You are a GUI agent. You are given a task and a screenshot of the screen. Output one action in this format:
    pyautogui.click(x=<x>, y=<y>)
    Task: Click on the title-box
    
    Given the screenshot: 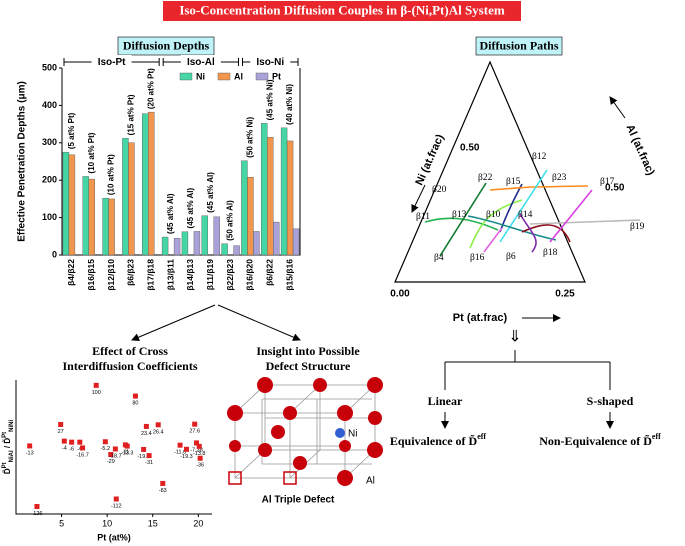 What is the action you would take?
    pyautogui.click(x=342, y=11)
    